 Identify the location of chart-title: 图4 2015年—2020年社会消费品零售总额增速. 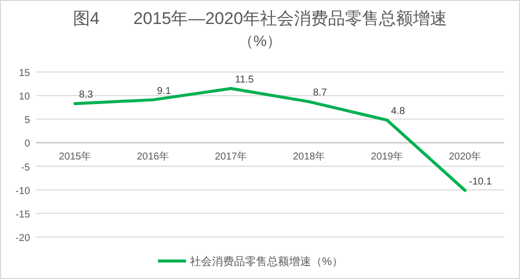
(260, 18).